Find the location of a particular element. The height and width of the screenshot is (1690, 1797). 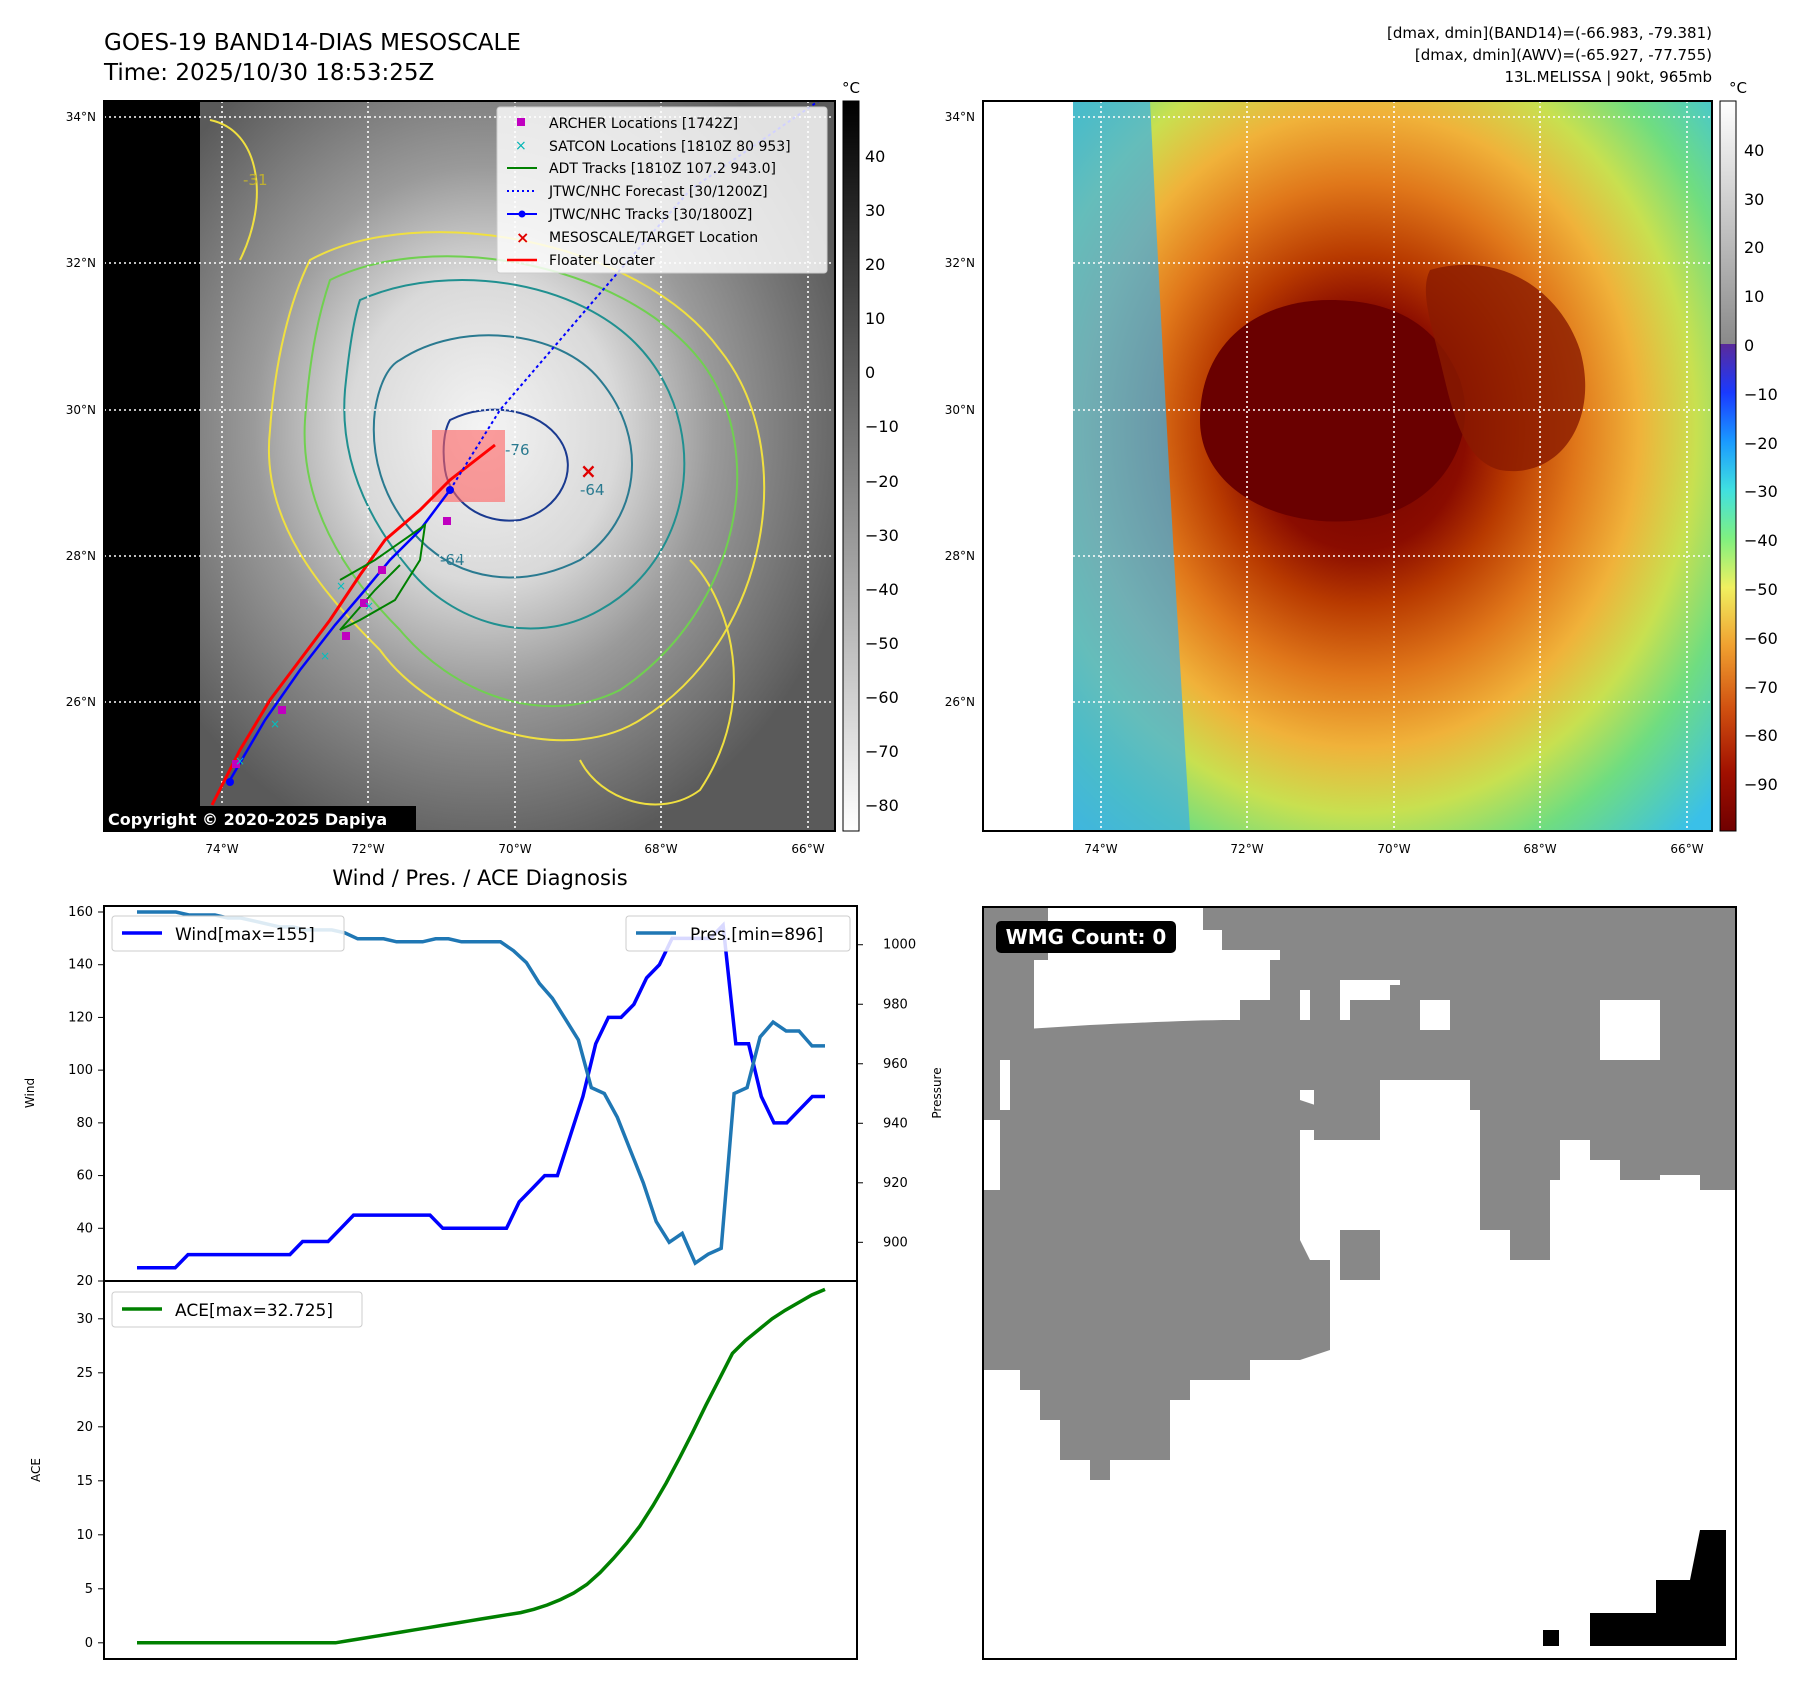

legend-archer: ARCHER Locations [1742Z] is located at coordinates (643, 124).